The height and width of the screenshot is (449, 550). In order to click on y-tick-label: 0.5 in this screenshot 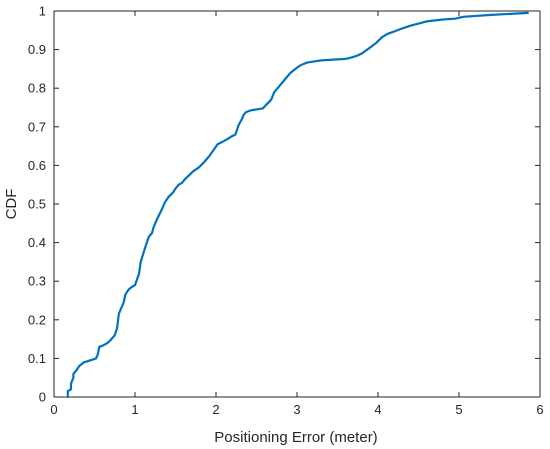, I will do `click(37, 204)`.